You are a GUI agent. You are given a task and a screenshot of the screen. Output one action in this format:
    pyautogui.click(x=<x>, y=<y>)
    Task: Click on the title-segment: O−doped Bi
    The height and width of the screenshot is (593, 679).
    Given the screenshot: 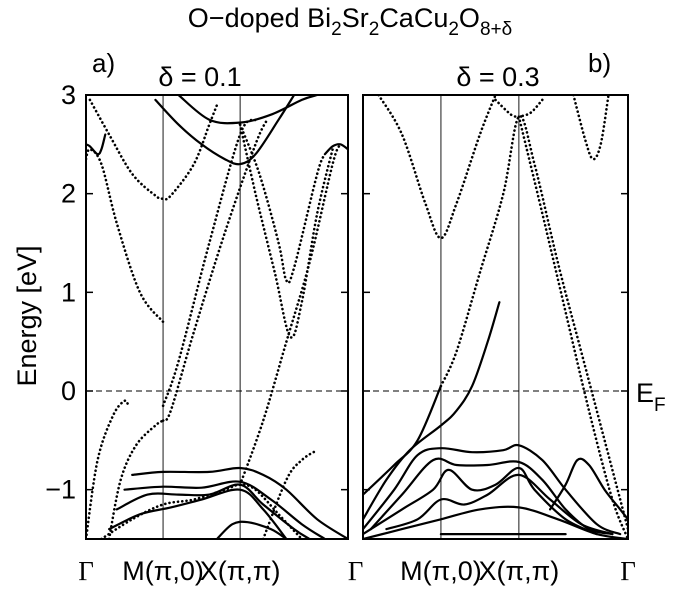 What is the action you would take?
    pyautogui.click(x=259, y=18)
    